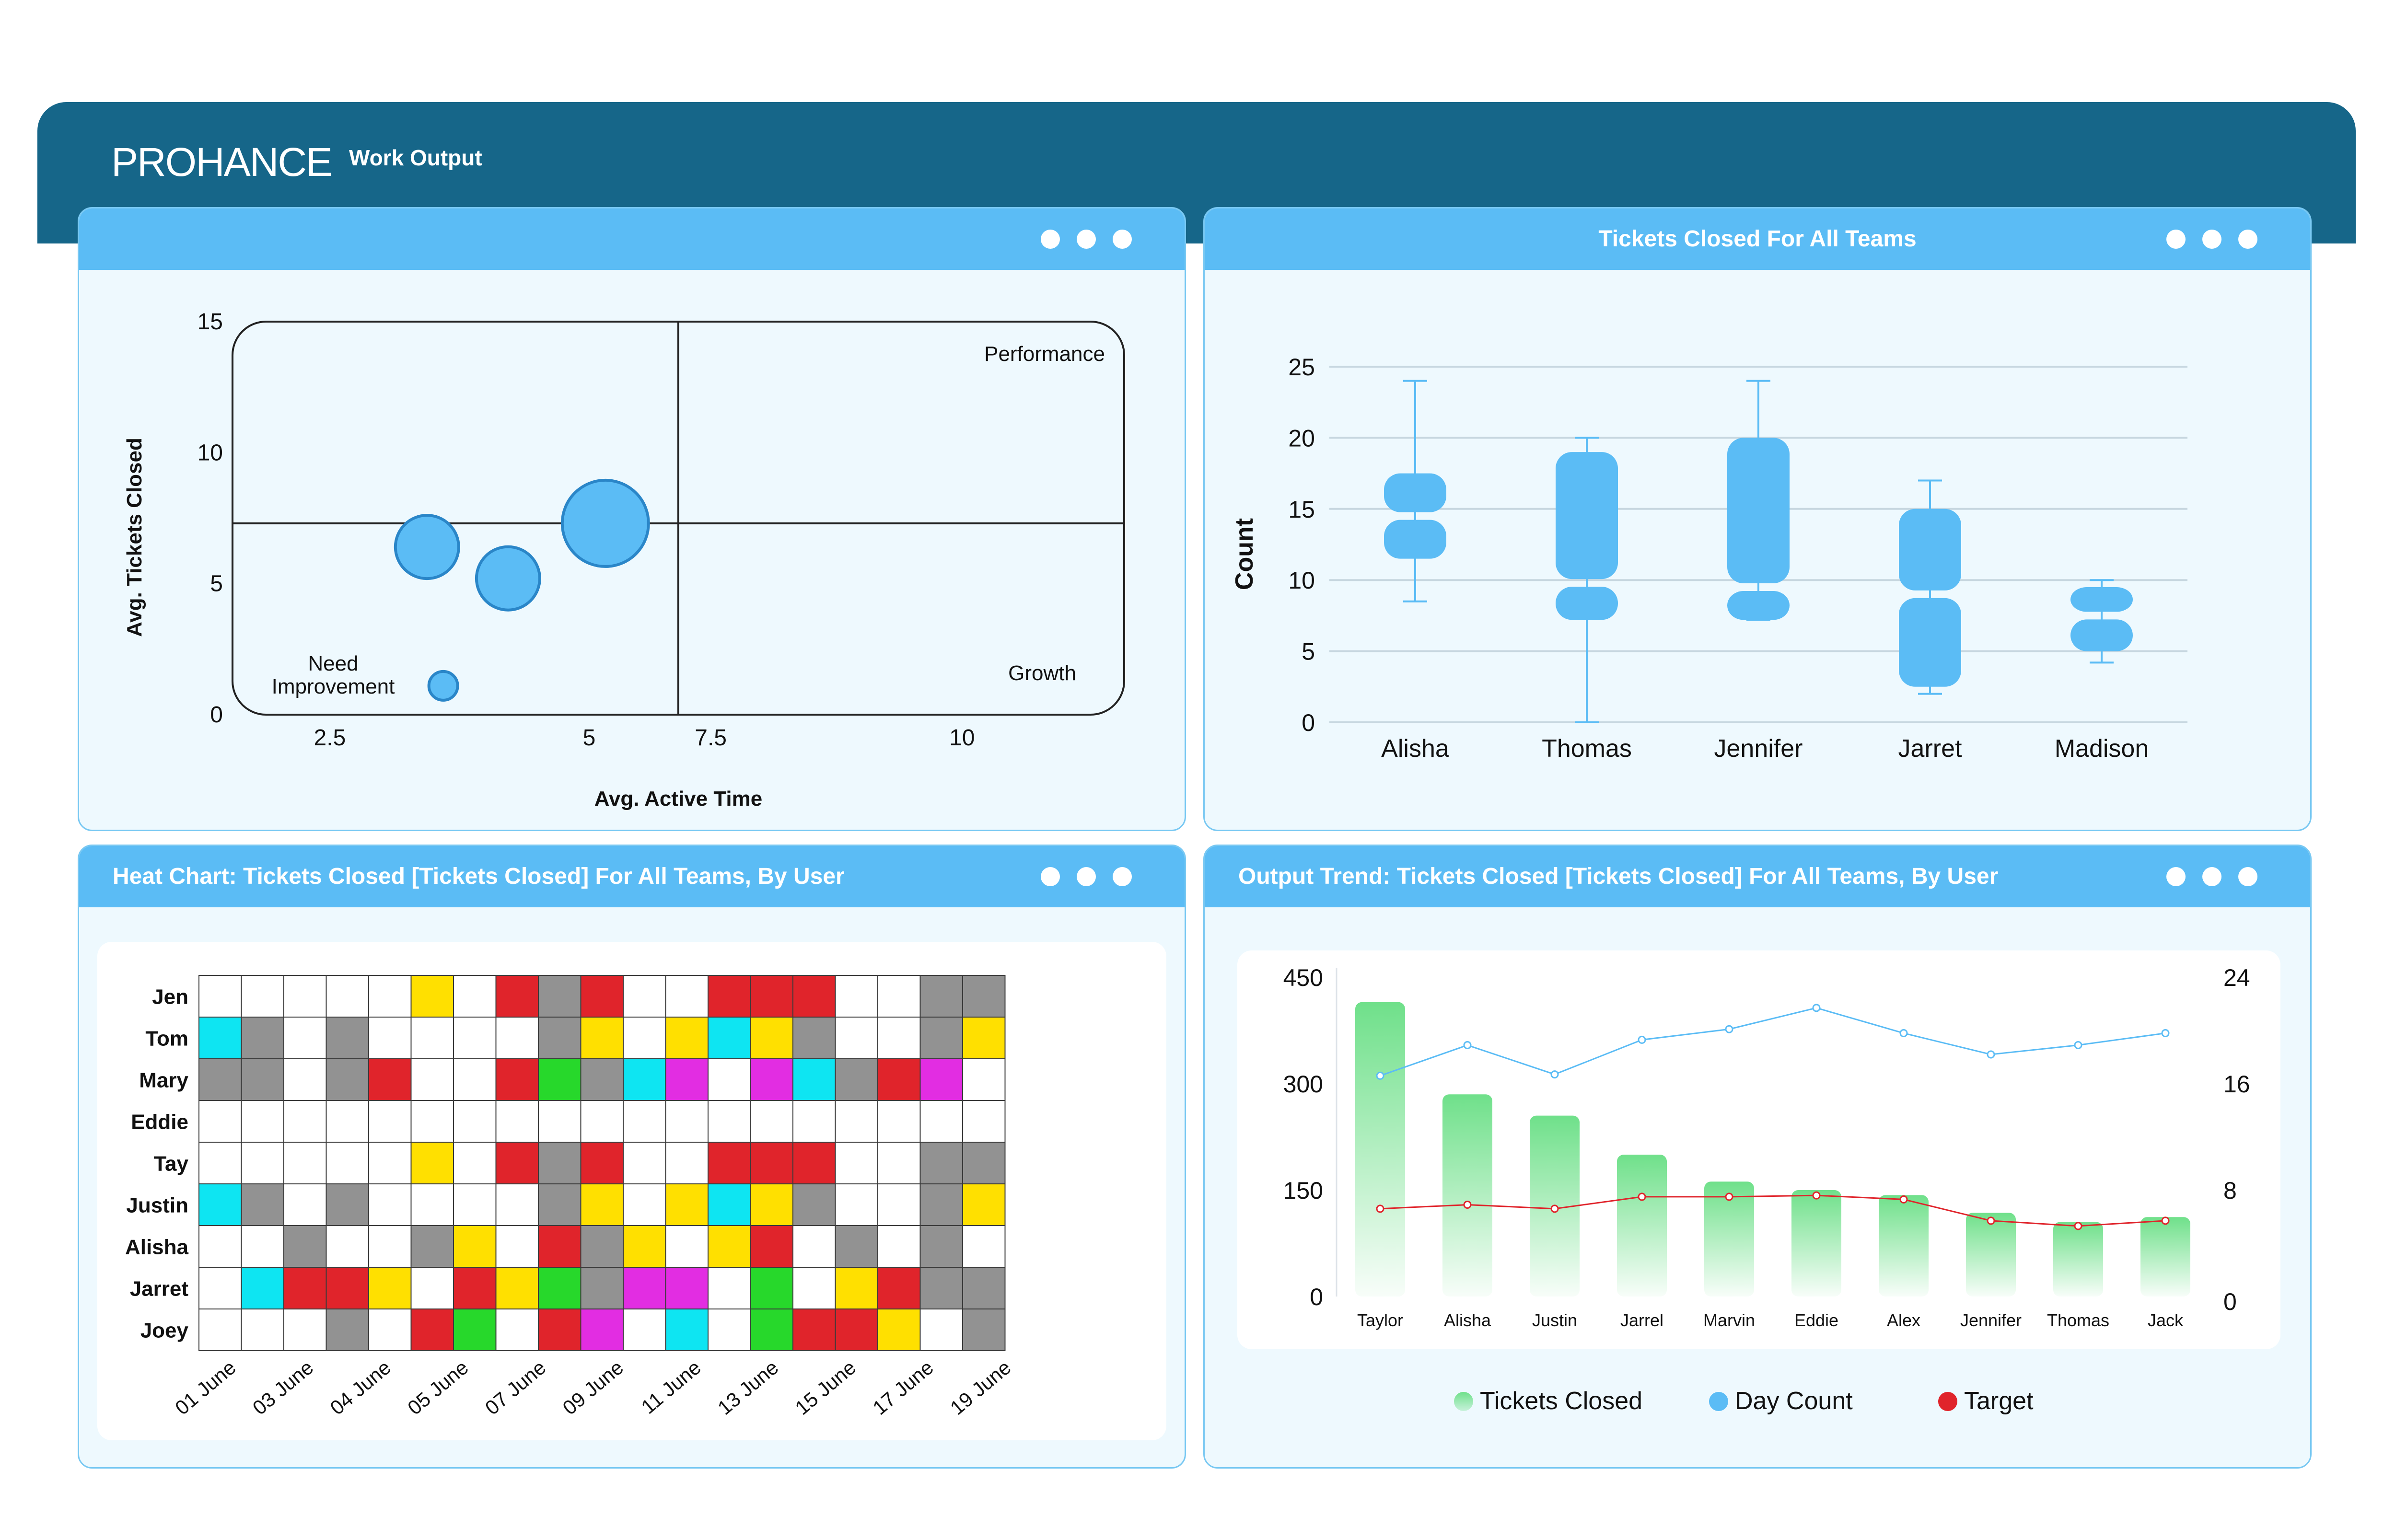 The image size is (2384, 1540). What do you see at coordinates (283, 1387) in the screenshot?
I see `x-tick-label: 03 June` at bounding box center [283, 1387].